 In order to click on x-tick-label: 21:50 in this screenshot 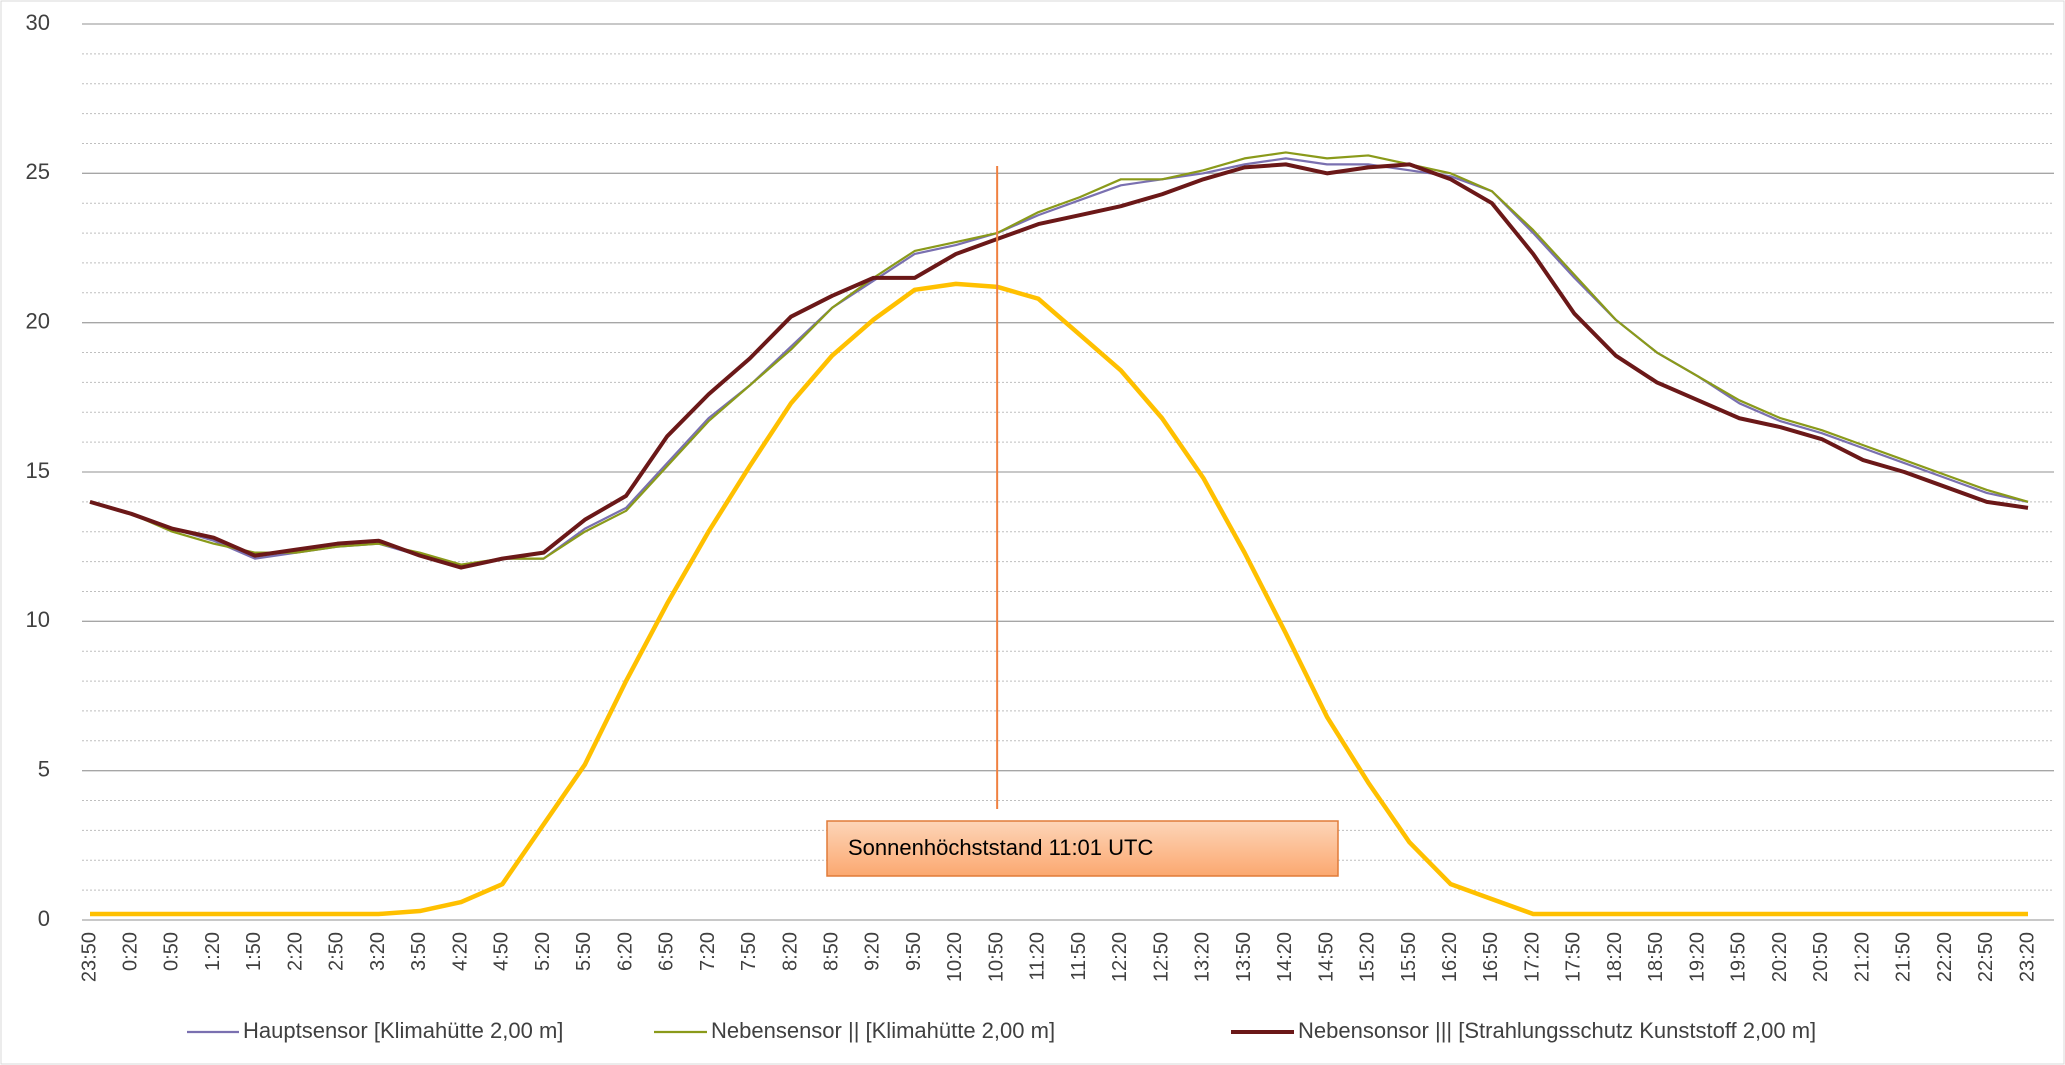, I will do `click(1904, 957)`.